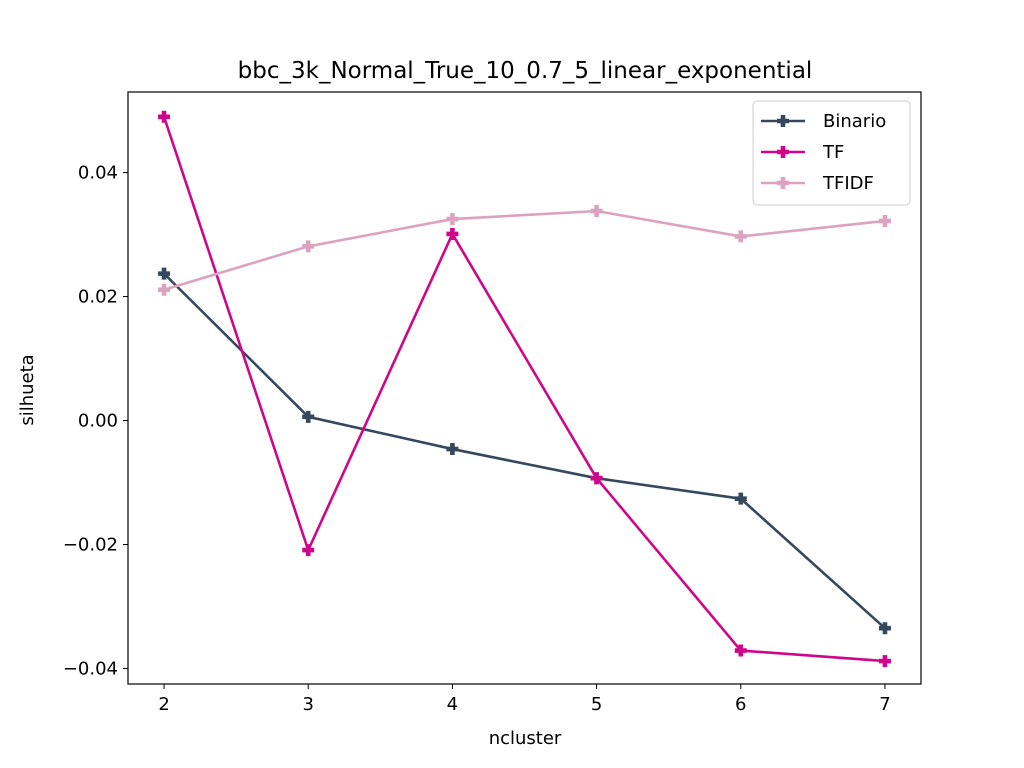 This screenshot has width=1024, height=768. I want to click on x-tick-label: 7, so click(884, 704).